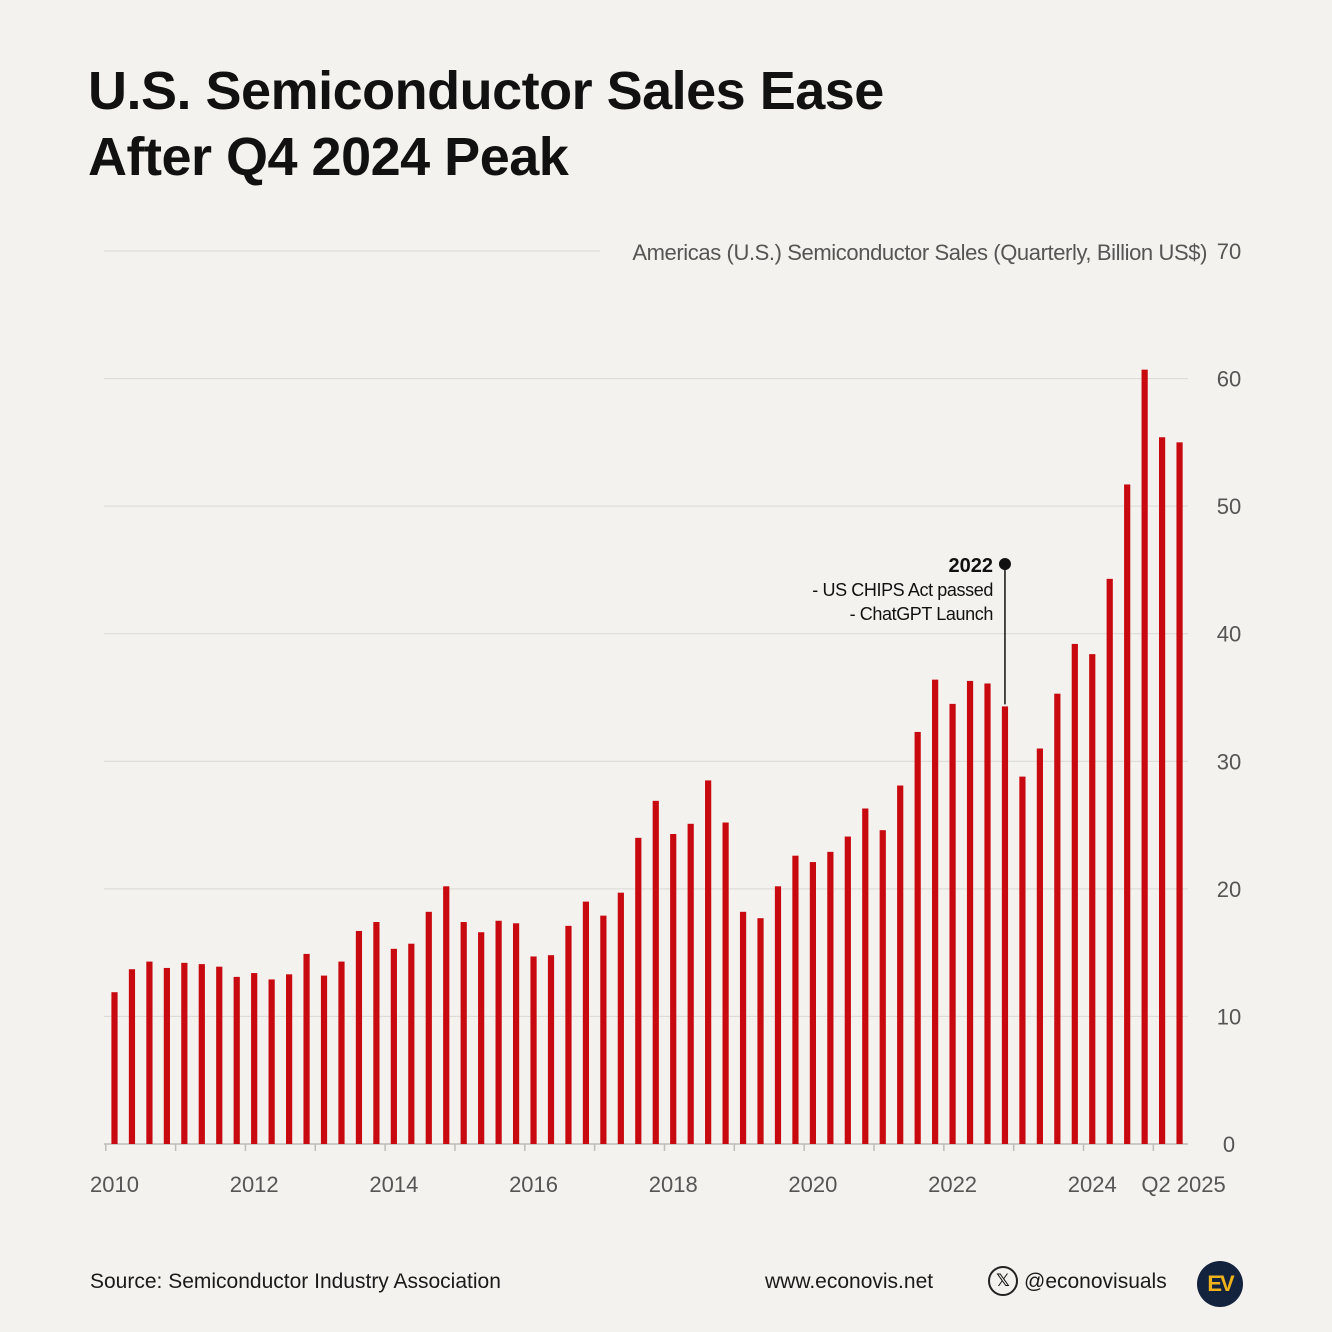 The width and height of the screenshot is (1332, 1332). What do you see at coordinates (1220, 1284) in the screenshot?
I see `econovis-logo: EV` at bounding box center [1220, 1284].